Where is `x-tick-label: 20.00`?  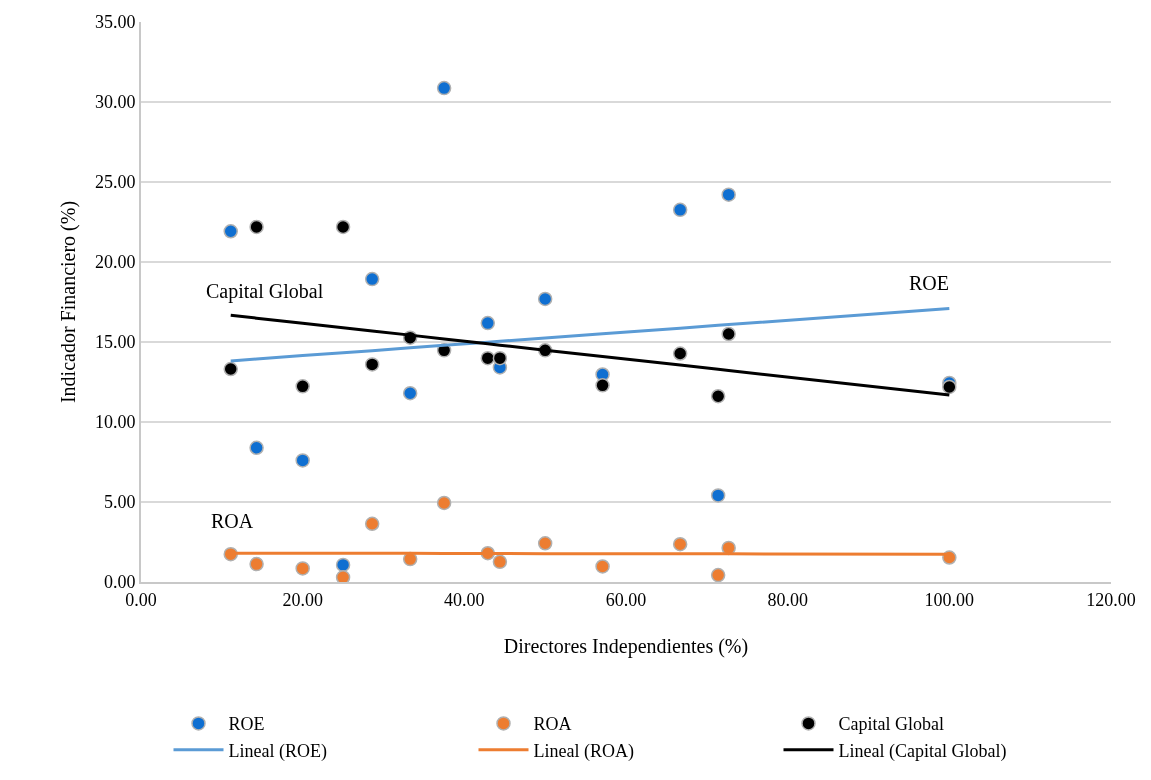
x-tick-label: 20.00 is located at coordinates (302, 599).